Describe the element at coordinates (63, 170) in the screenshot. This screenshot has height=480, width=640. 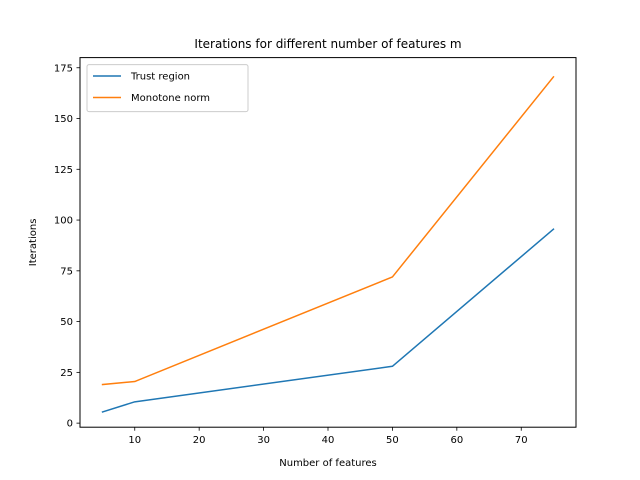
I see `y-tick-label: 125` at that location.